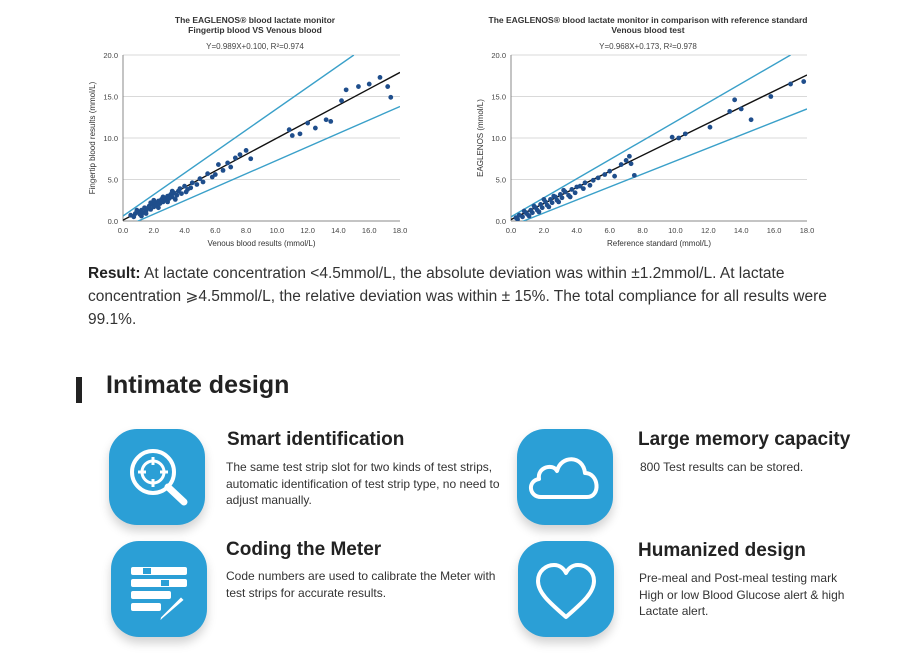 The width and height of the screenshot is (903, 655). What do you see at coordinates (708, 230) in the screenshot?
I see `x-tick-label: 12.0` at bounding box center [708, 230].